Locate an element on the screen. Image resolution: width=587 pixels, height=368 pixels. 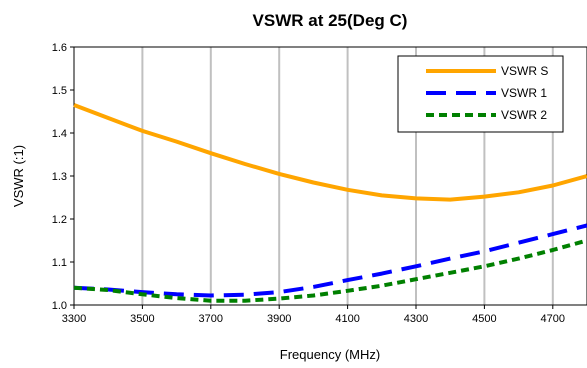
y-axis-ticks: 1.0 1.1 1.2 1.3 1.4 1.5 1.6 is located at coordinates (63, 177).